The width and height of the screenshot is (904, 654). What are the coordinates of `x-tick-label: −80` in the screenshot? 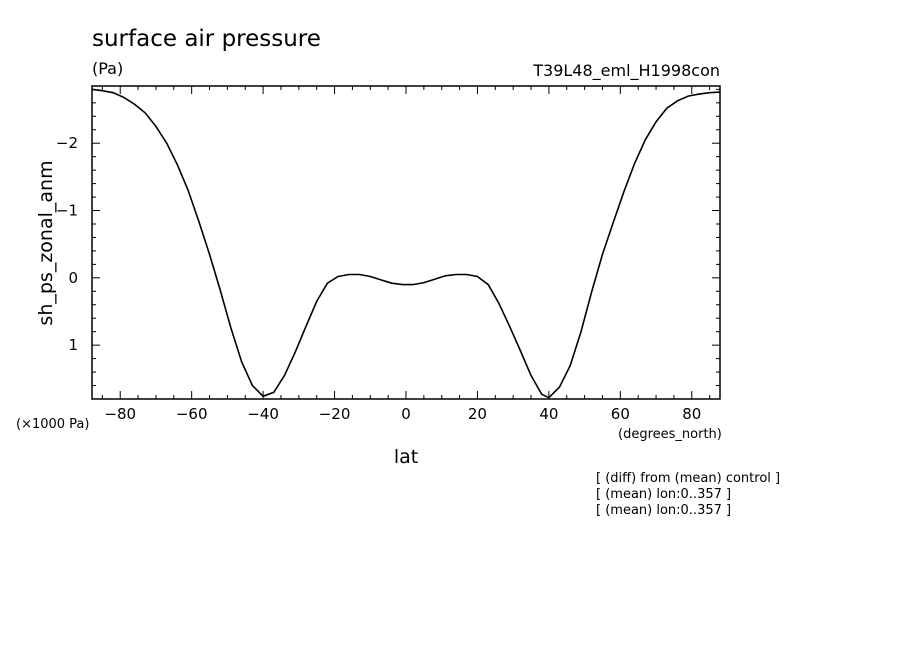 It's located at (120, 414).